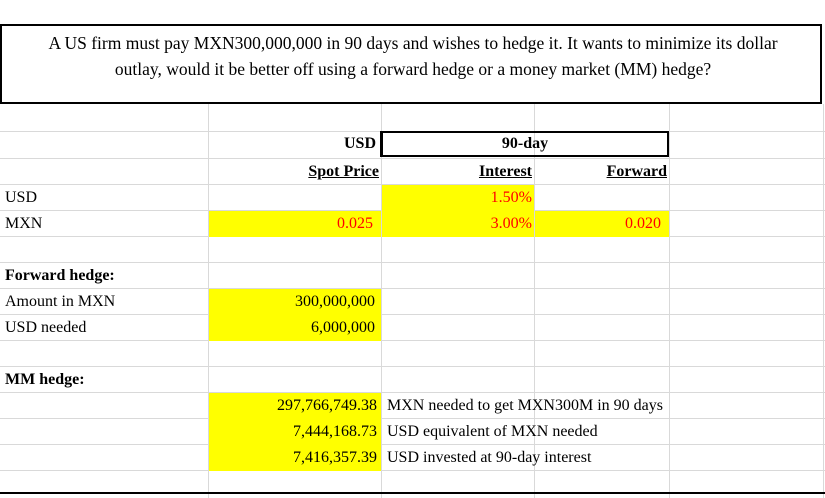 This screenshot has width=825, height=498. I want to click on interest-header: Interest, so click(505, 171).